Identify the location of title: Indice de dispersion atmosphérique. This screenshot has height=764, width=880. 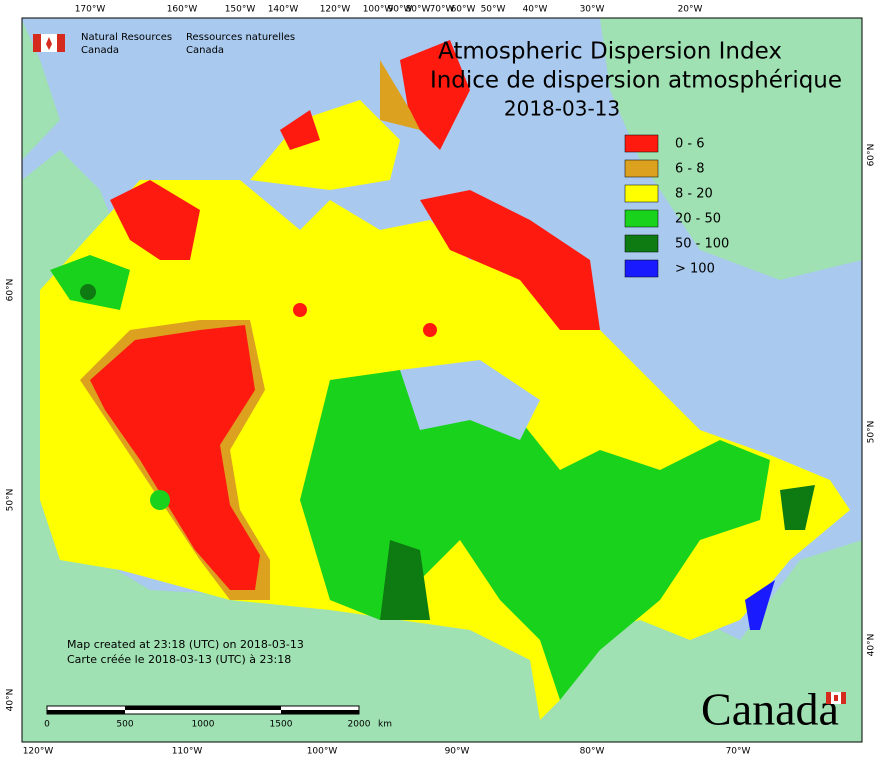
(636, 81).